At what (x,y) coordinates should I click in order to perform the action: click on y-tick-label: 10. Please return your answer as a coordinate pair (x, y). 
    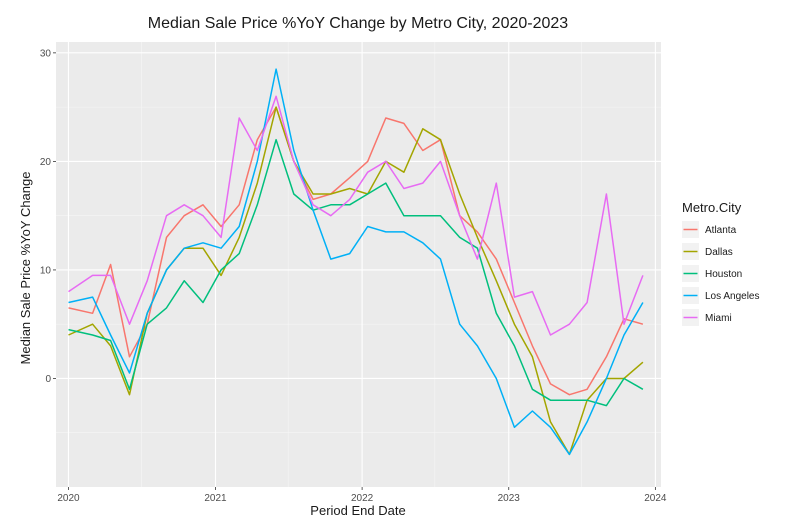
    Looking at the image, I should click on (46, 270).